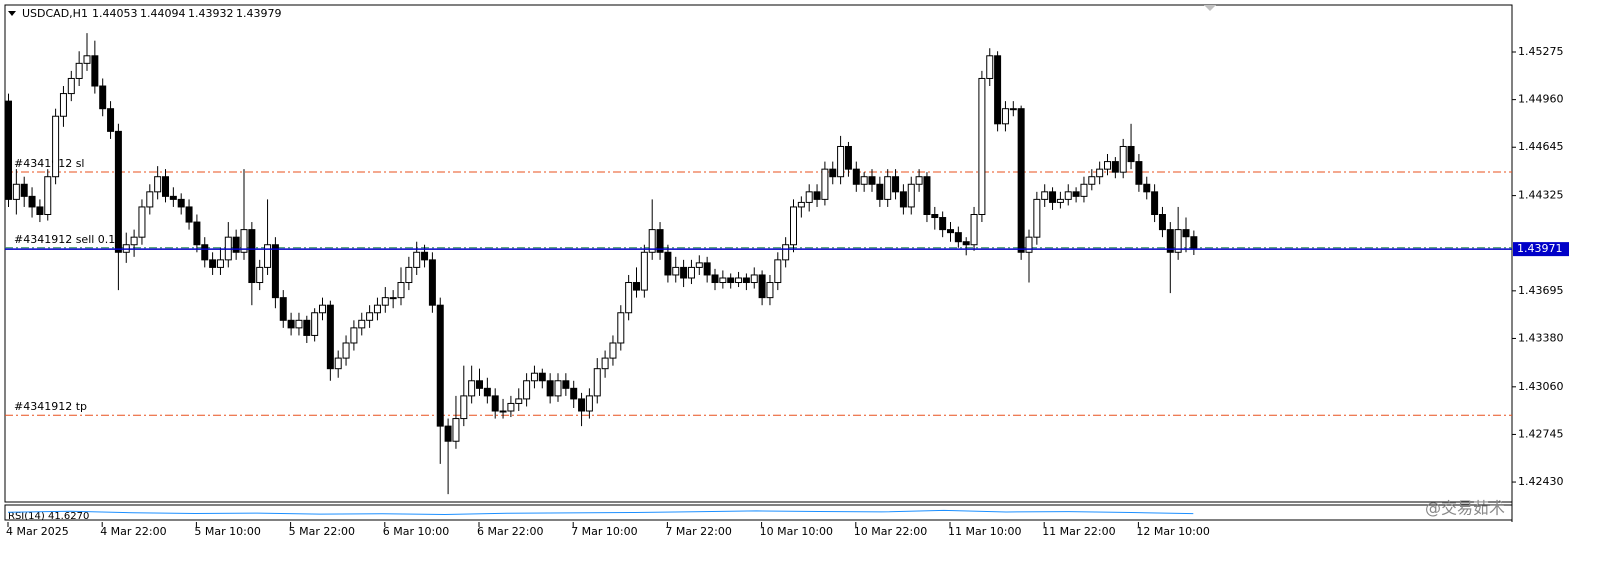 The image size is (1602, 562). What do you see at coordinates (12, 13) in the screenshot?
I see `header-arrow` at bounding box center [12, 13].